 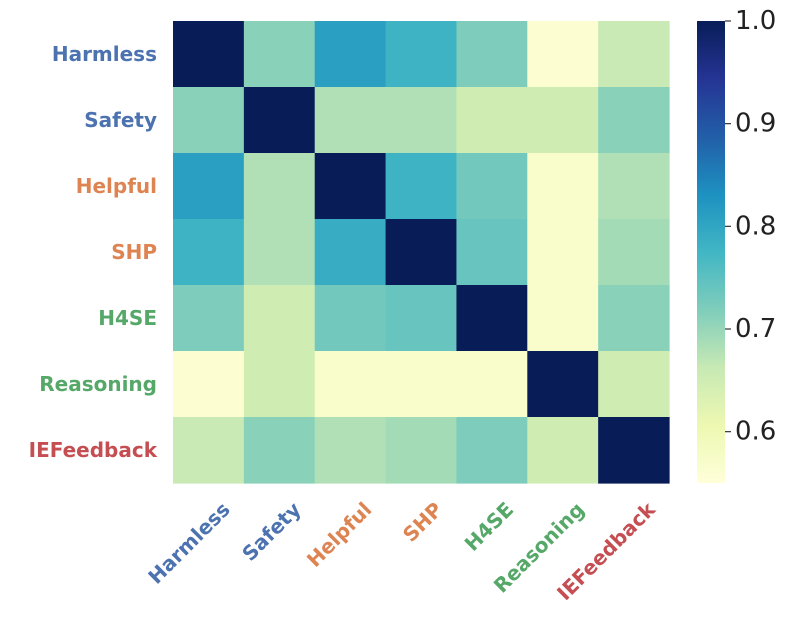 What do you see at coordinates (563, 186) in the screenshot?
I see `heatmap-cell-helpful-reasoning` at bounding box center [563, 186].